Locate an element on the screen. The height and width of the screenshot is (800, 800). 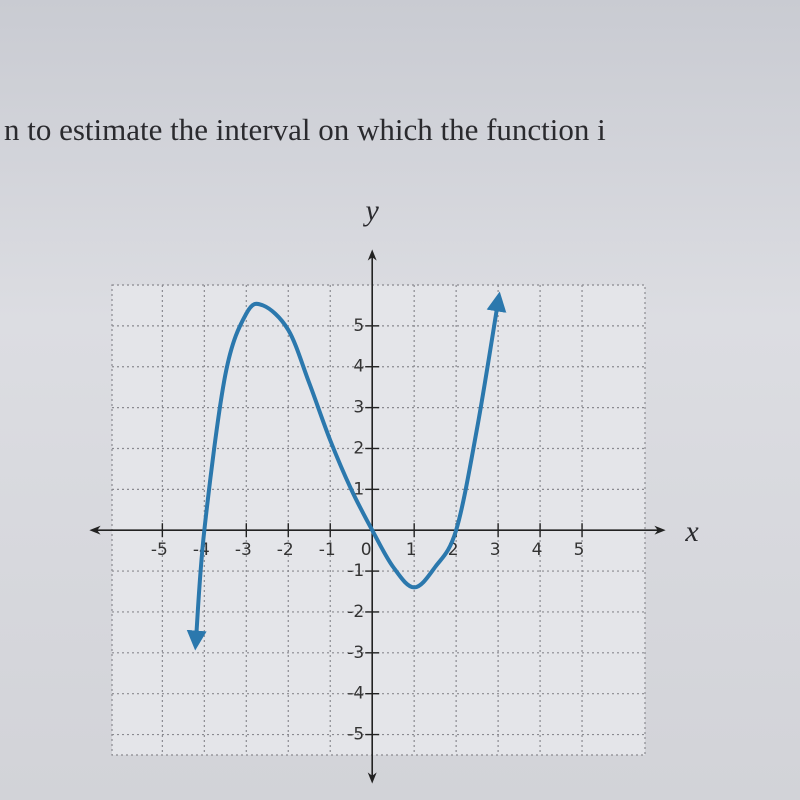
y-axis-label: y is located at coordinates (371, 210).